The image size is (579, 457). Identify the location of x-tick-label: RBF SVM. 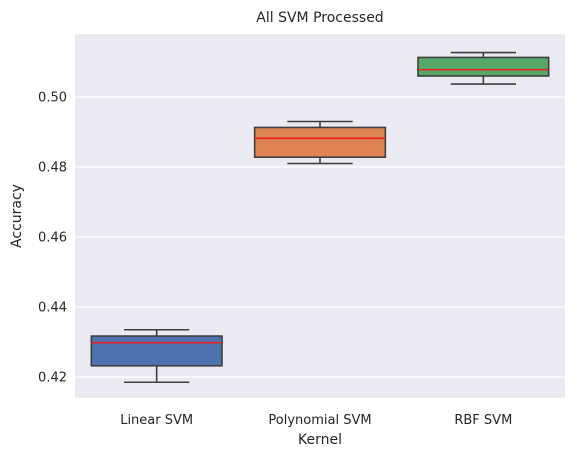
(483, 420).